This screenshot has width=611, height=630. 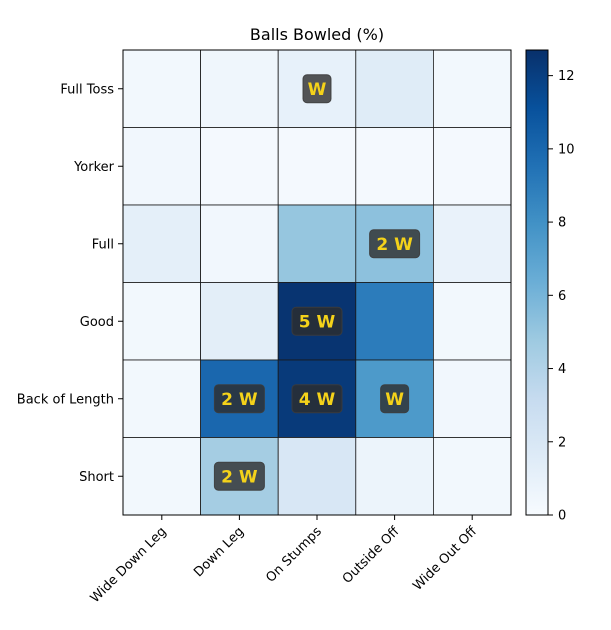 I want to click on x-tick-label: Outside Off, so click(x=371, y=554).